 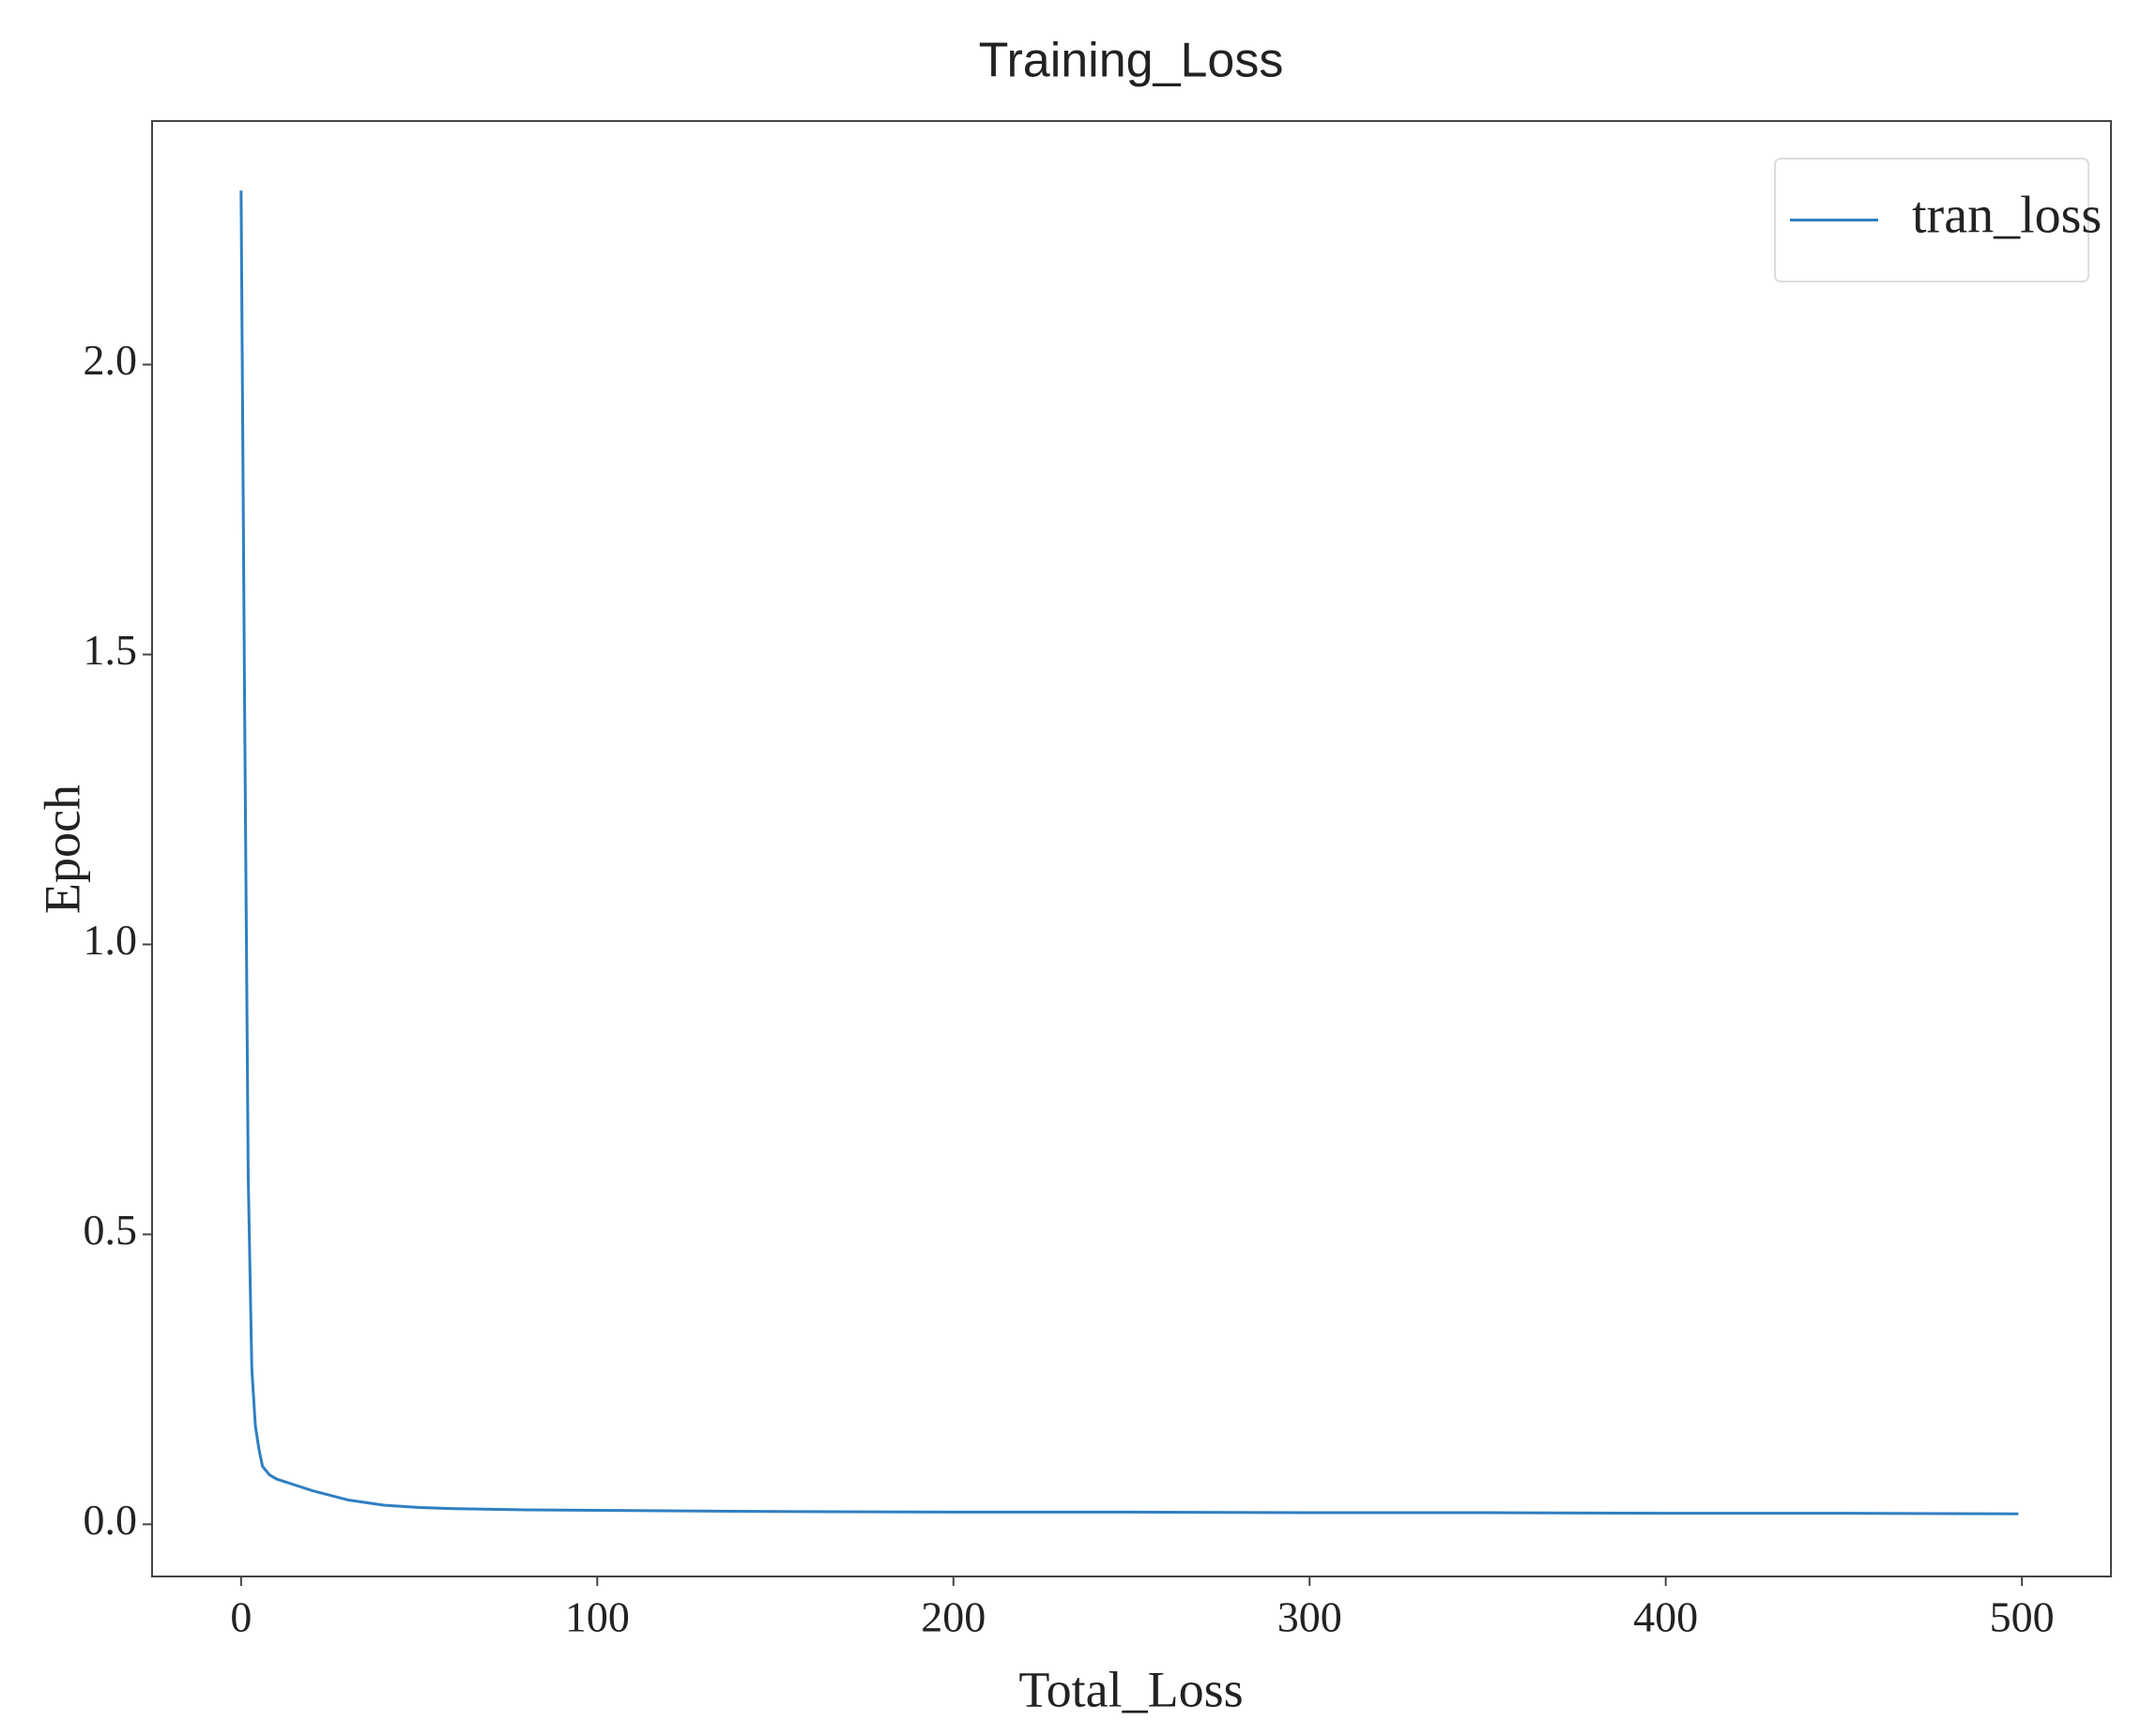 What do you see at coordinates (241, 1617) in the screenshot?
I see `x-tick-label: 0` at bounding box center [241, 1617].